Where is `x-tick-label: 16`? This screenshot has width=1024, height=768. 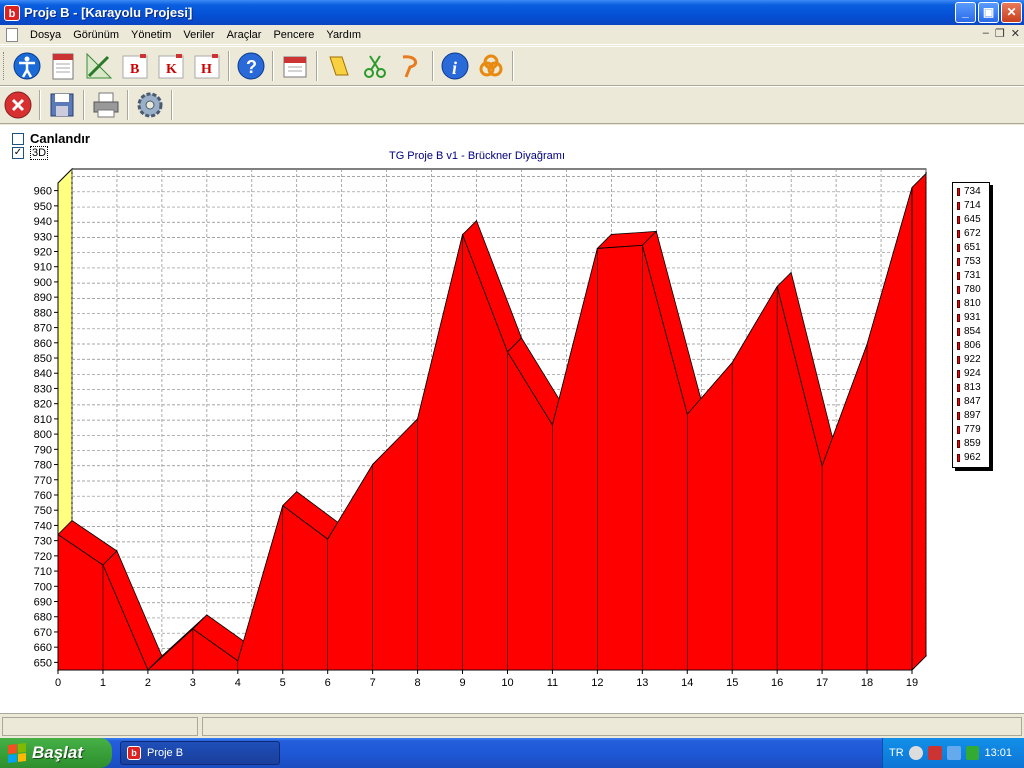 x-tick-label: 16 is located at coordinates (777, 683).